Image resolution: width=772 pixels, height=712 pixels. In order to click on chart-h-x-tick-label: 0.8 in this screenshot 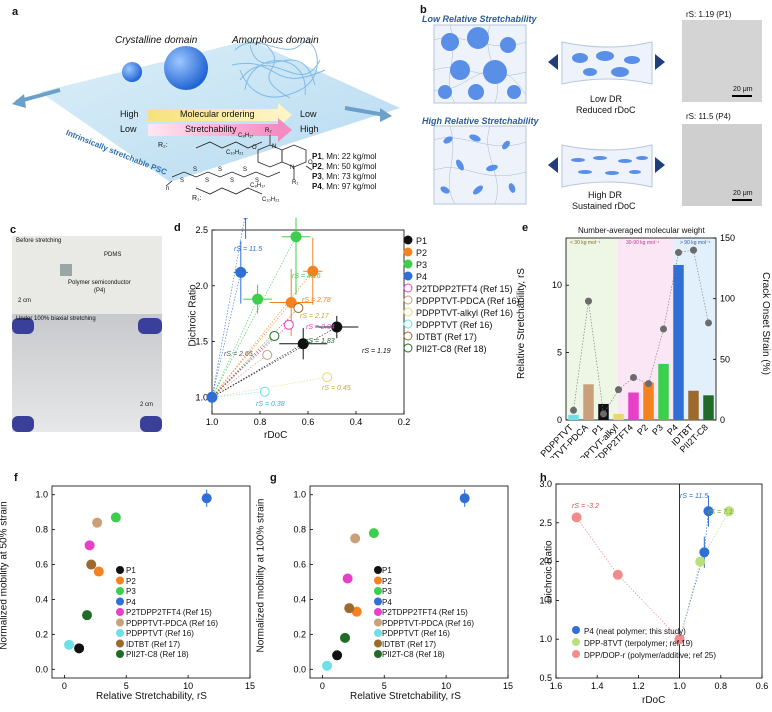, I will do `click(721, 686)`.